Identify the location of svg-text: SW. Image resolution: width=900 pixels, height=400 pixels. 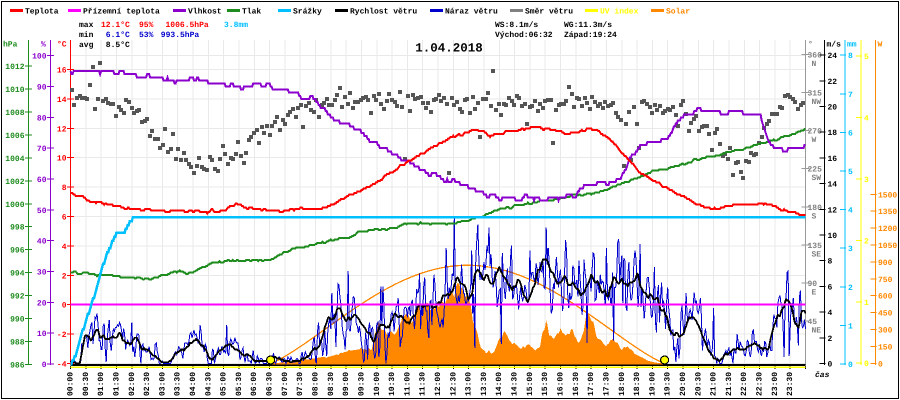
(817, 178).